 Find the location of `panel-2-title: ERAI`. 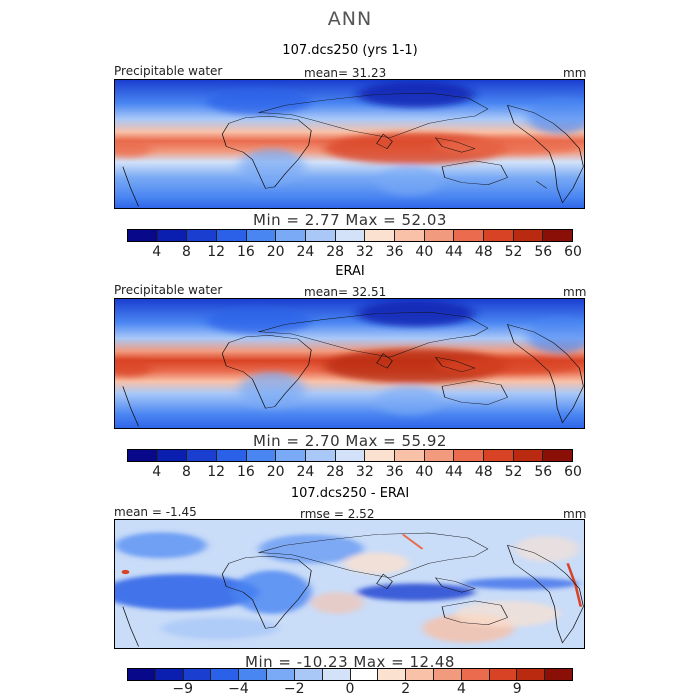

panel-2-title: ERAI is located at coordinates (350, 271).